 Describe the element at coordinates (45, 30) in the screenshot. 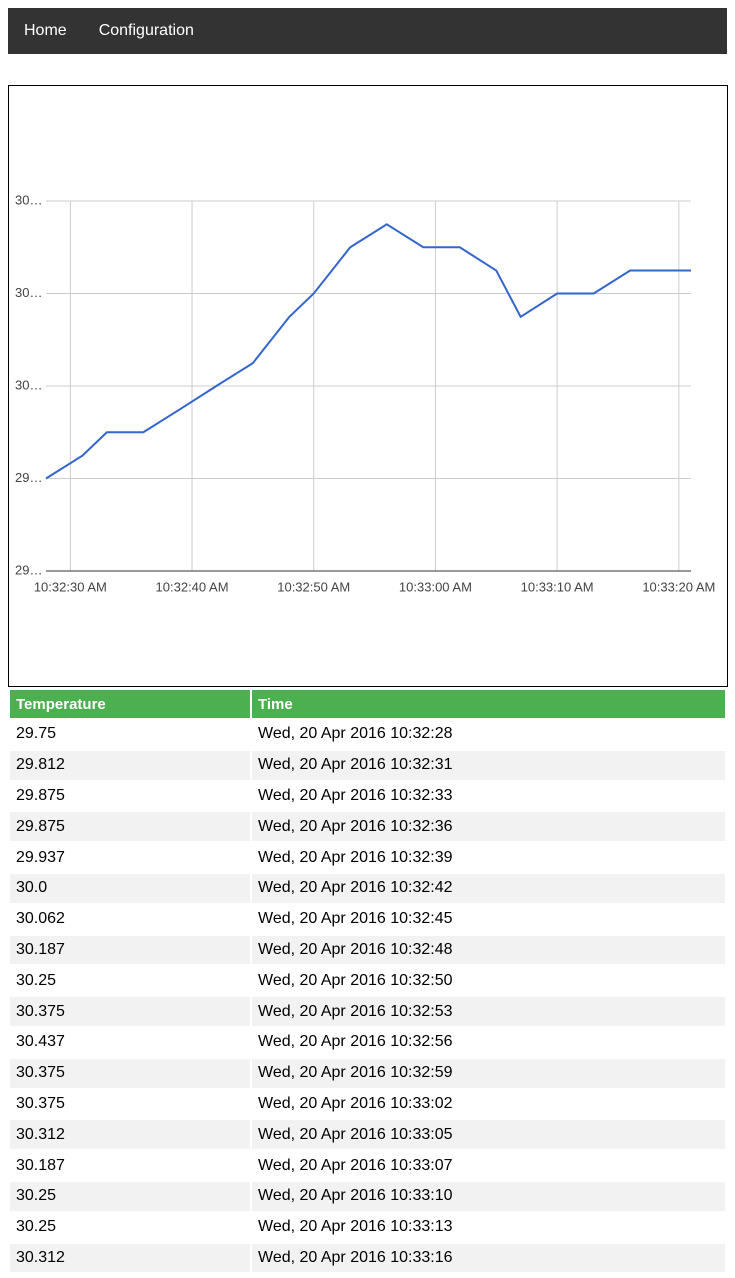

I see `nav-link: Home` at that location.